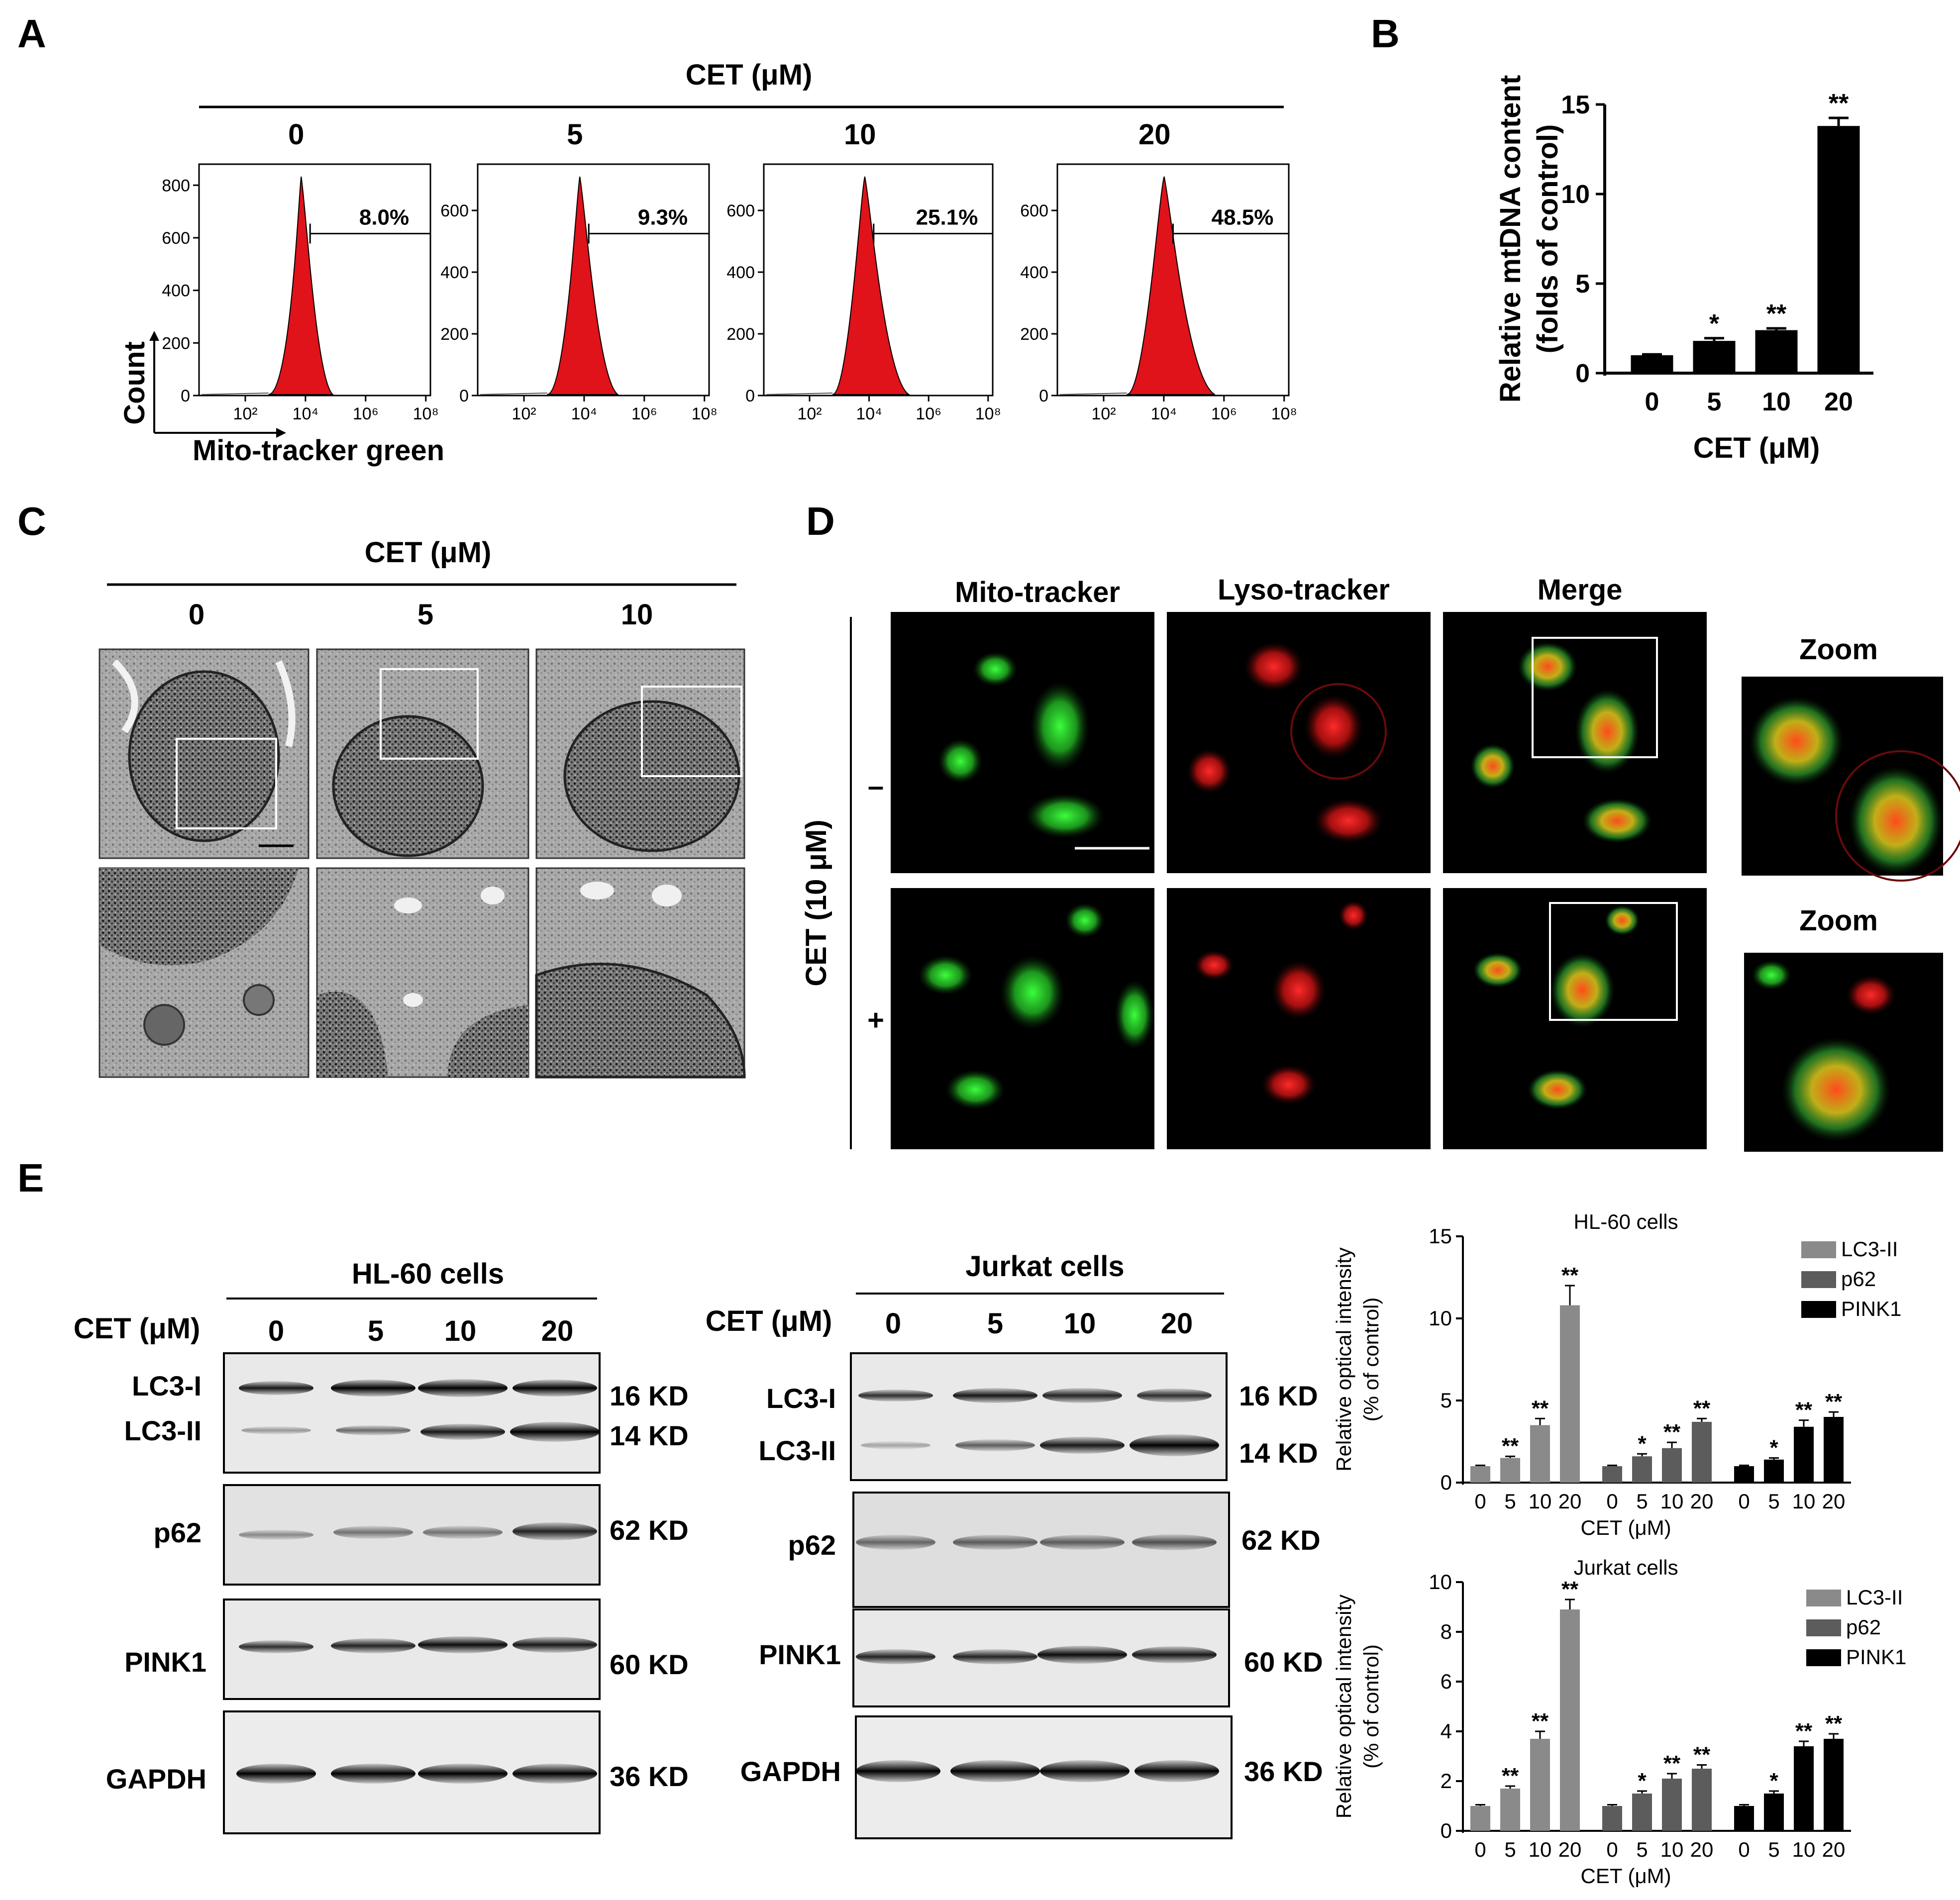 The image size is (1960, 1900). What do you see at coordinates (649, 1435) in the screenshot?
I see `kd-lc3-ii-hl60: 14 KD` at bounding box center [649, 1435].